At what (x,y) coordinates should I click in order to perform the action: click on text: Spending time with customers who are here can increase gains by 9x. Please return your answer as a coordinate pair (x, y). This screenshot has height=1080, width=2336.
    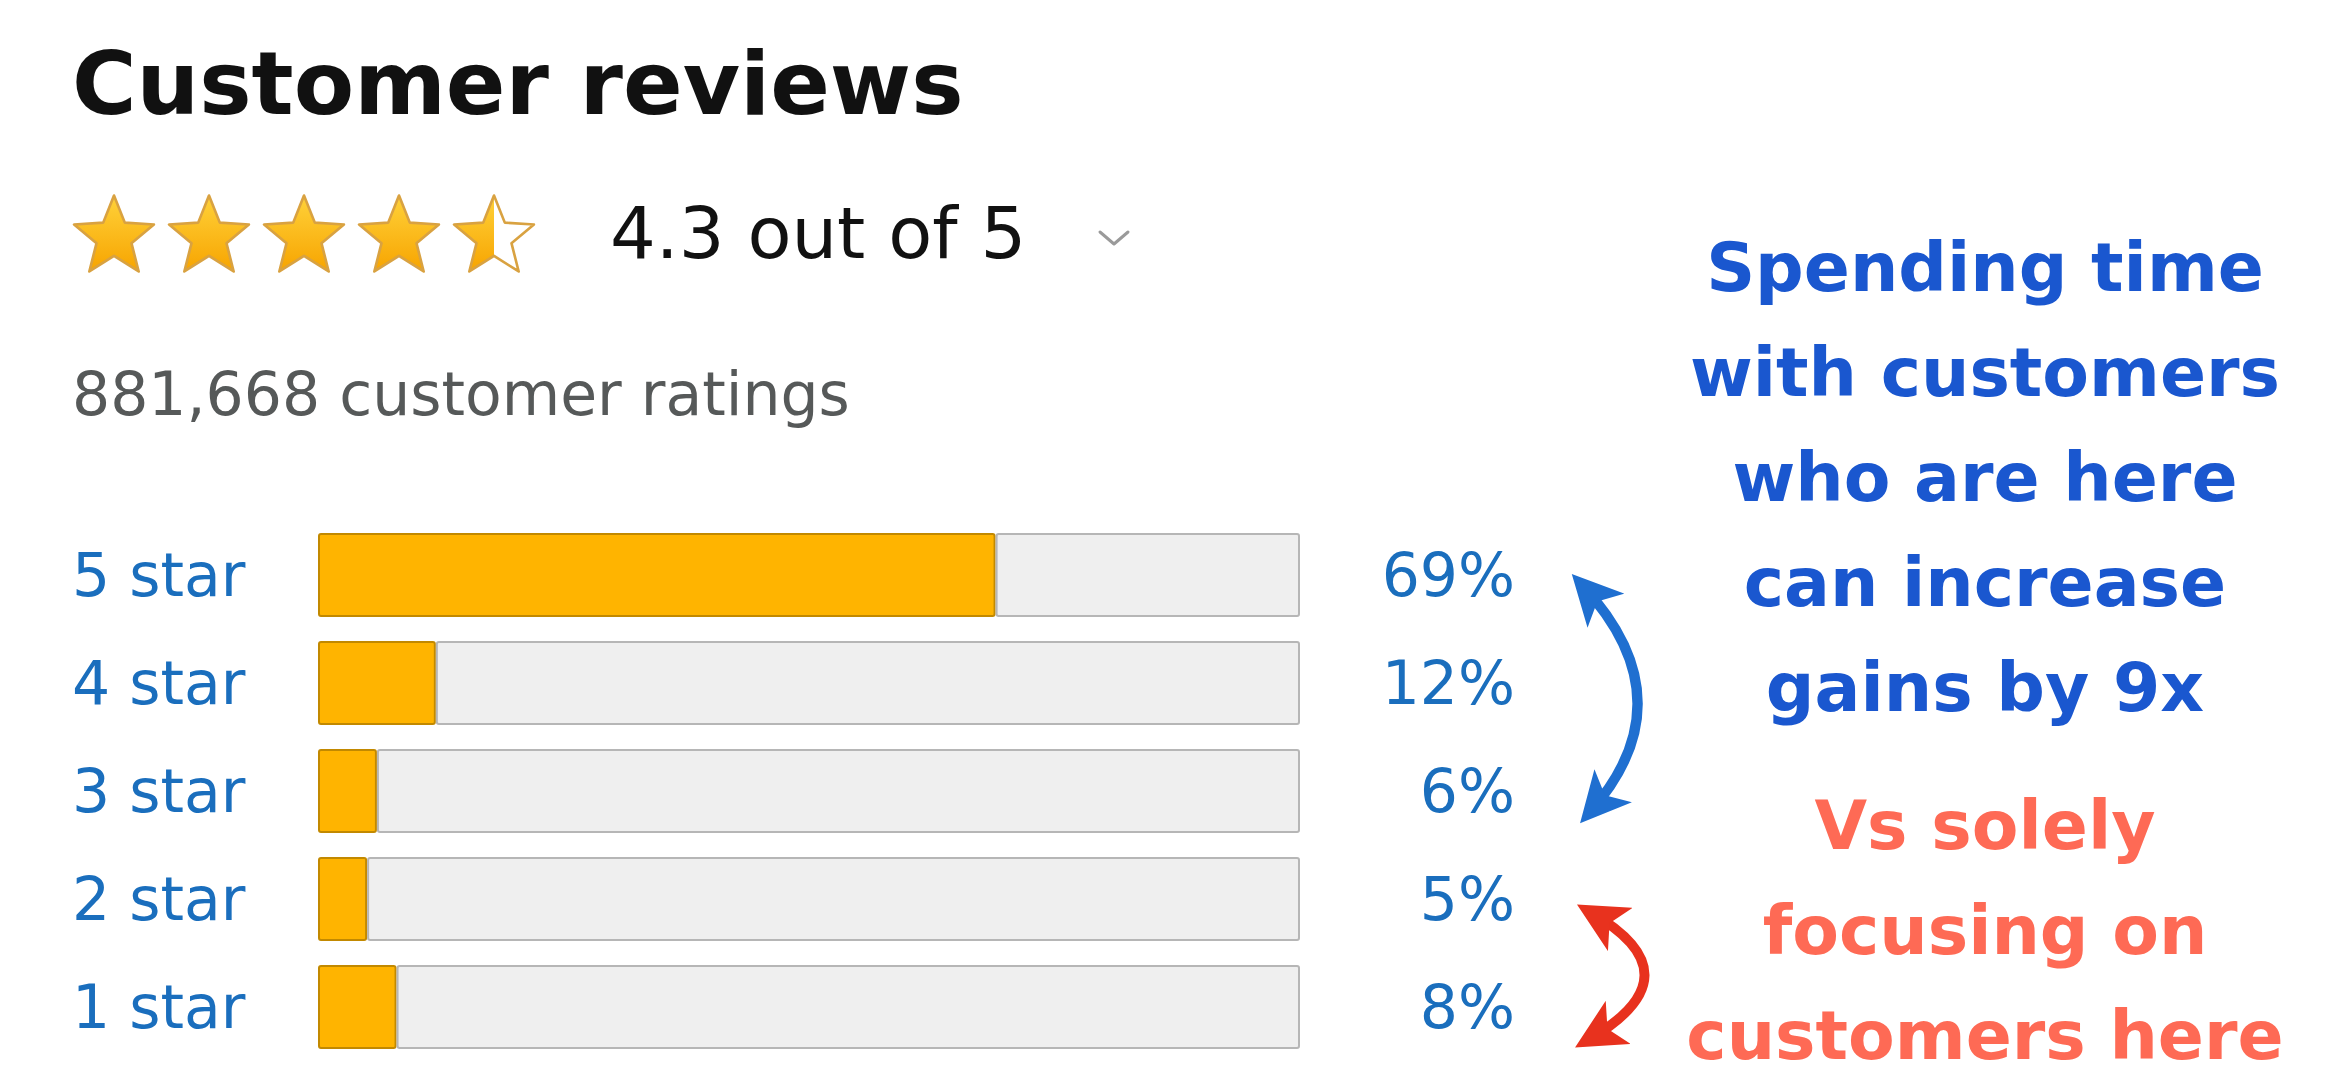
    Looking at the image, I should click on (1985, 478).